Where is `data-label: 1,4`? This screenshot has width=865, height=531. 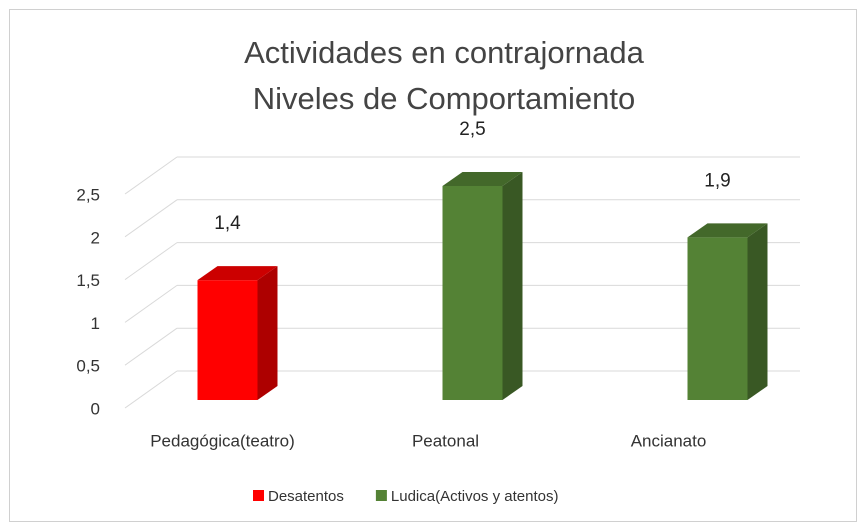
data-label: 1,4 is located at coordinates (227, 223).